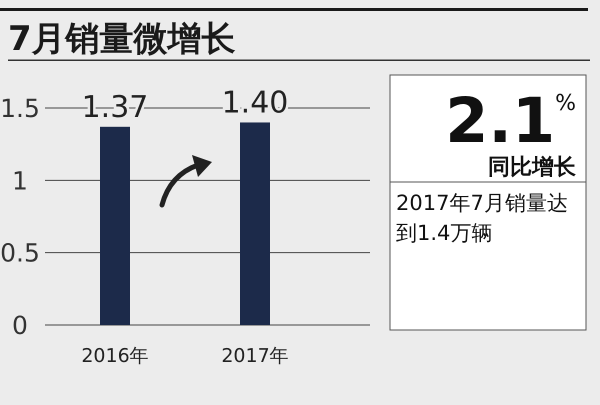 The image size is (600, 405). Describe the element at coordinates (20, 325) in the screenshot. I see `y-tick-label: 0` at that location.